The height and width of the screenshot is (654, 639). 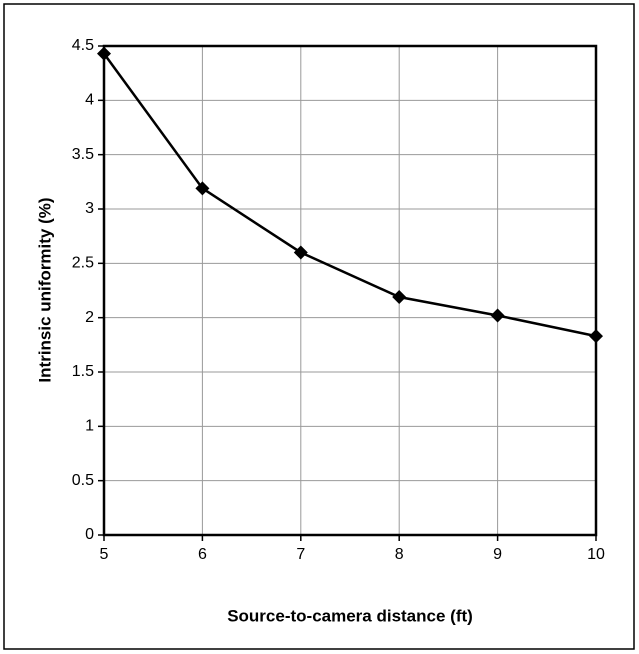 What do you see at coordinates (83, 45) in the screenshot?
I see `y-tick-label: 4.5` at bounding box center [83, 45].